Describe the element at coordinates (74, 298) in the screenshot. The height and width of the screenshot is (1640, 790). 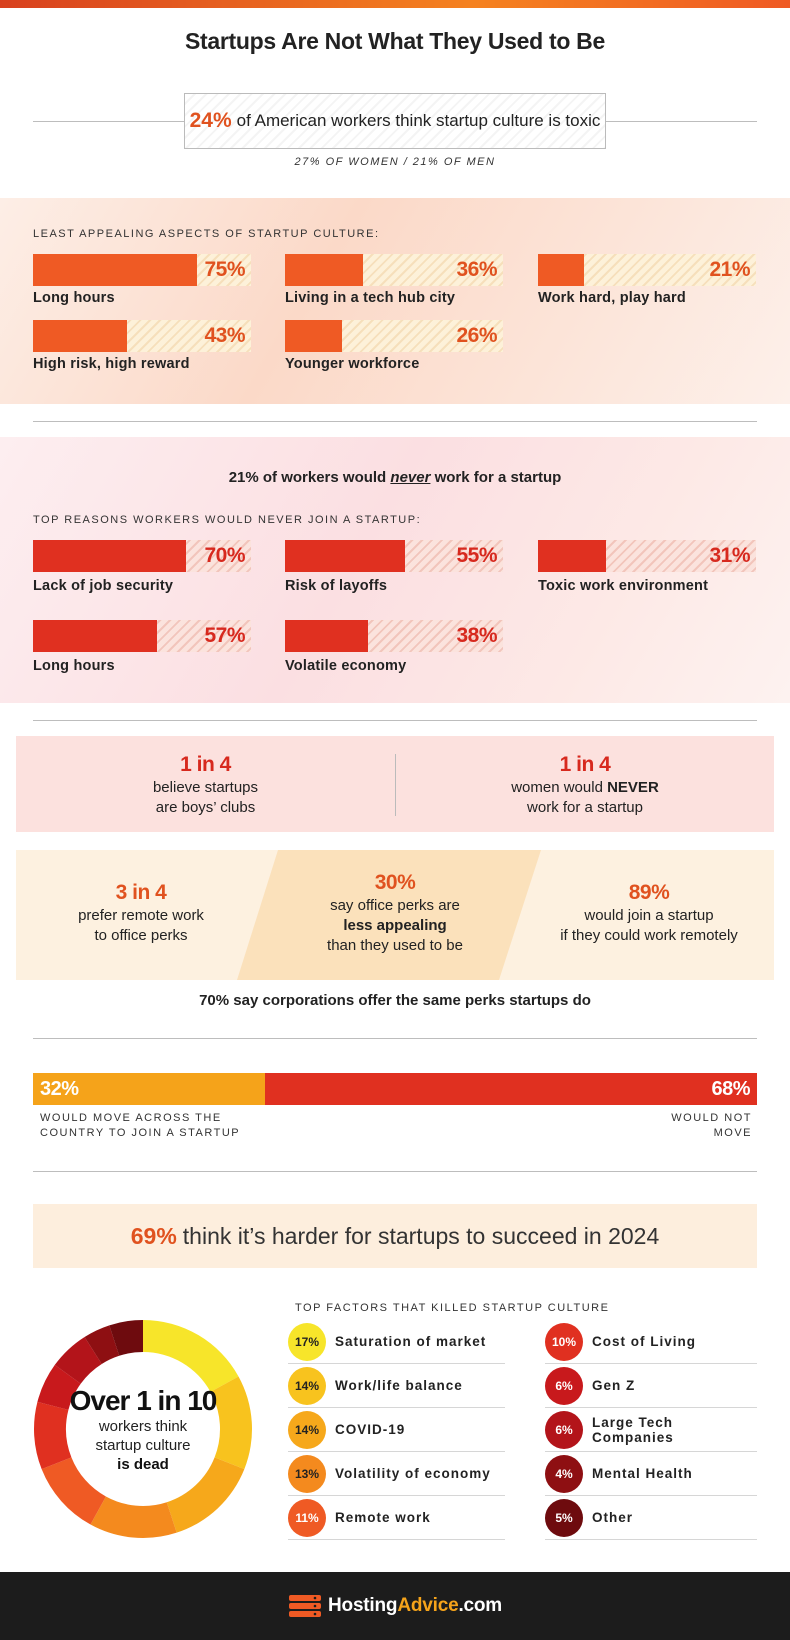
I see `aspect-label: Long hours` at that location.